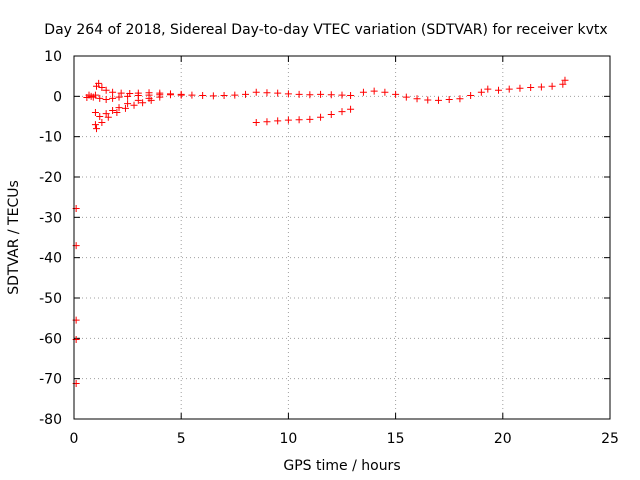 The image size is (640, 480). I want to click on y-tick-label: 0, so click(57, 97).